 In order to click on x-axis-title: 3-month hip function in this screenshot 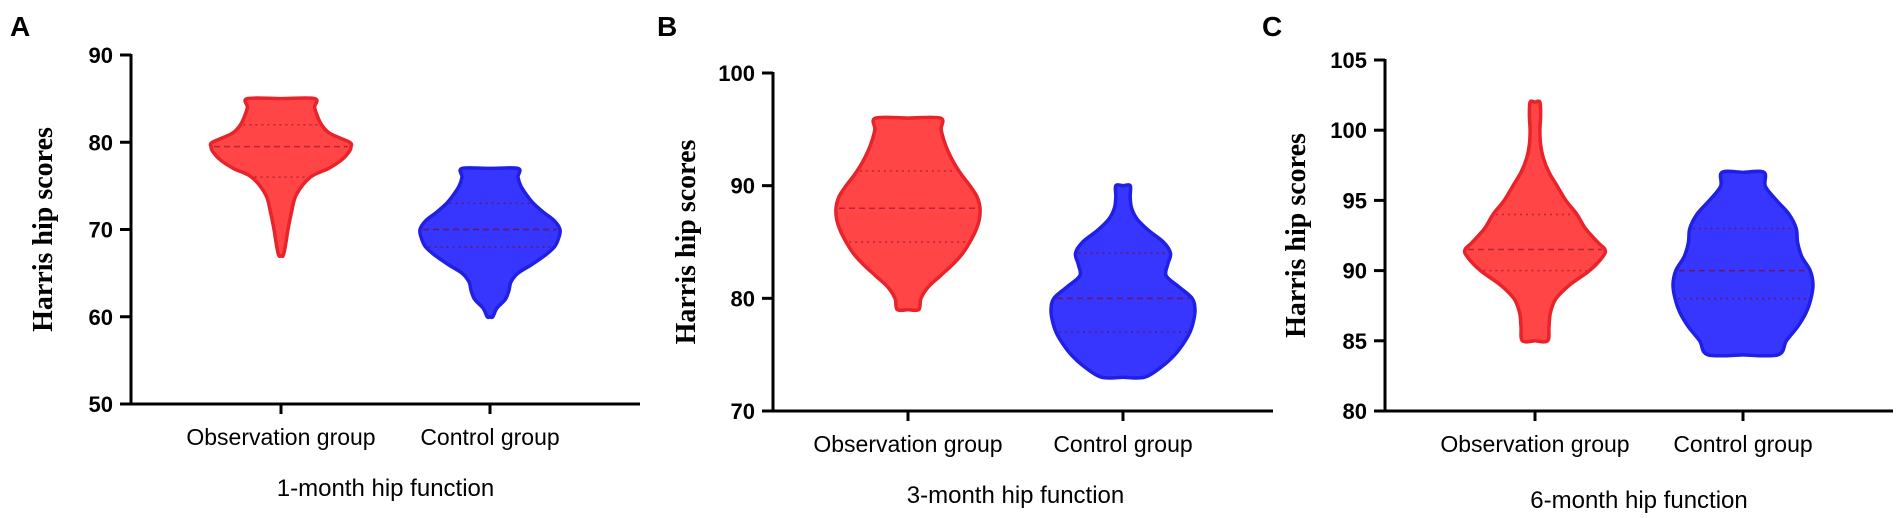, I will do `click(1015, 495)`.